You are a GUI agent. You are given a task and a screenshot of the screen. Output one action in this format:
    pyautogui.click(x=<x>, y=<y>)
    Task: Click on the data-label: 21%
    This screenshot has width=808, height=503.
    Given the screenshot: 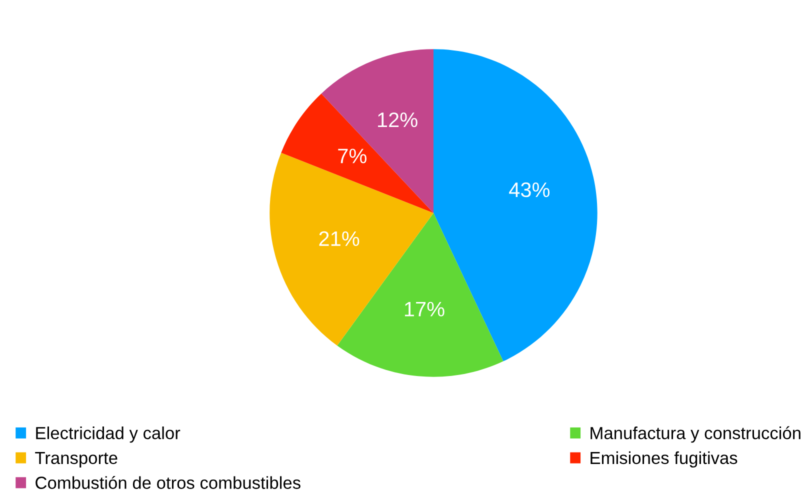 What is the action you would take?
    pyautogui.click(x=339, y=238)
    